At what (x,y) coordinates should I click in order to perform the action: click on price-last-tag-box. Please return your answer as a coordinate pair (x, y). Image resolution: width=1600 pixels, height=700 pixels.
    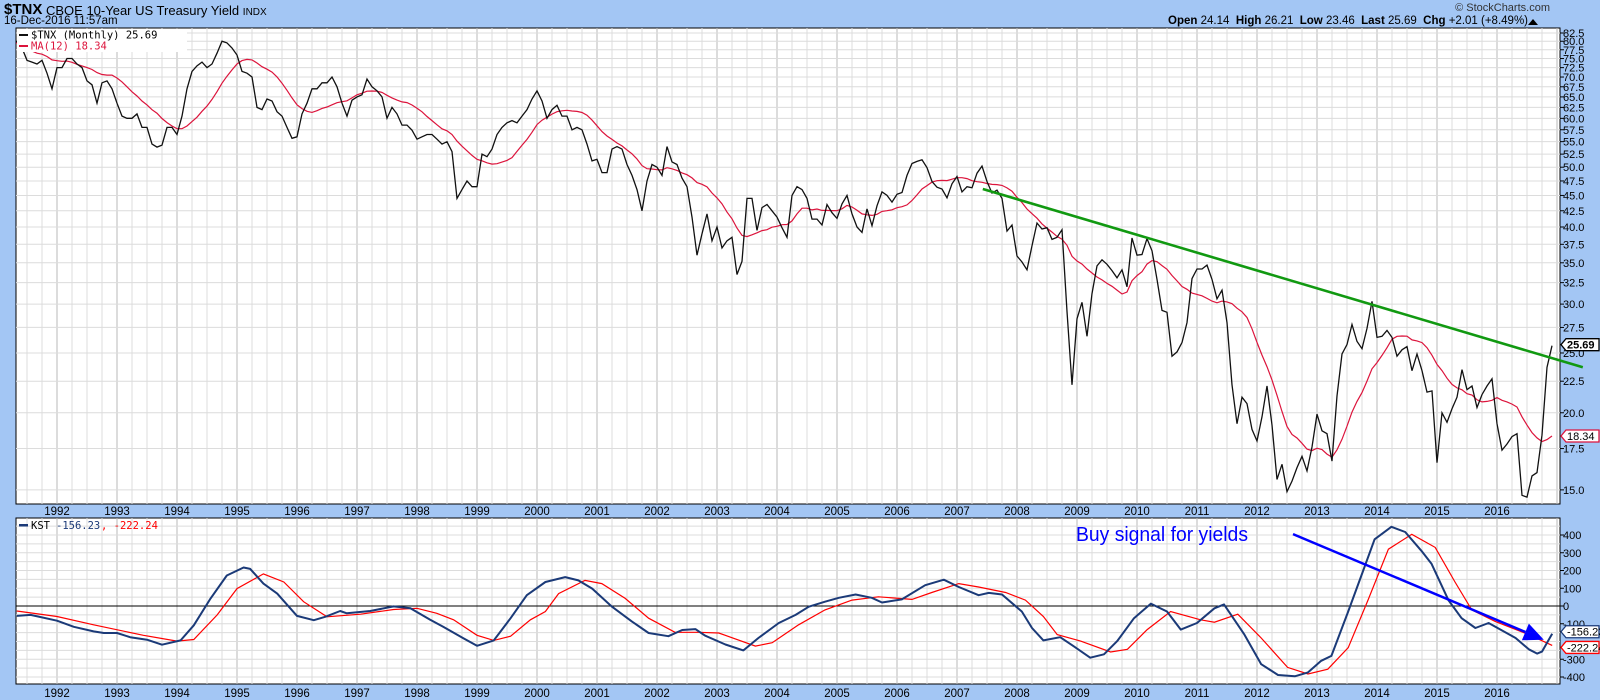
    Looking at the image, I should click on (1580, 345).